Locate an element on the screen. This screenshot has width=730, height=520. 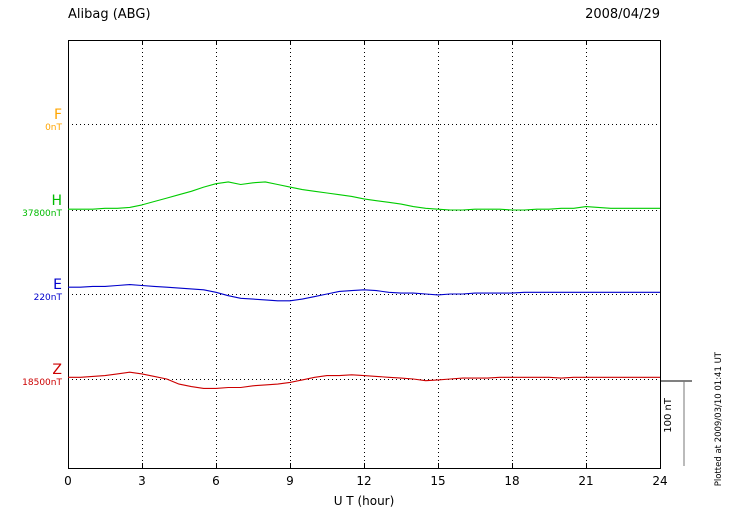
series-label-f: F 0nT is located at coordinates (32, 120).